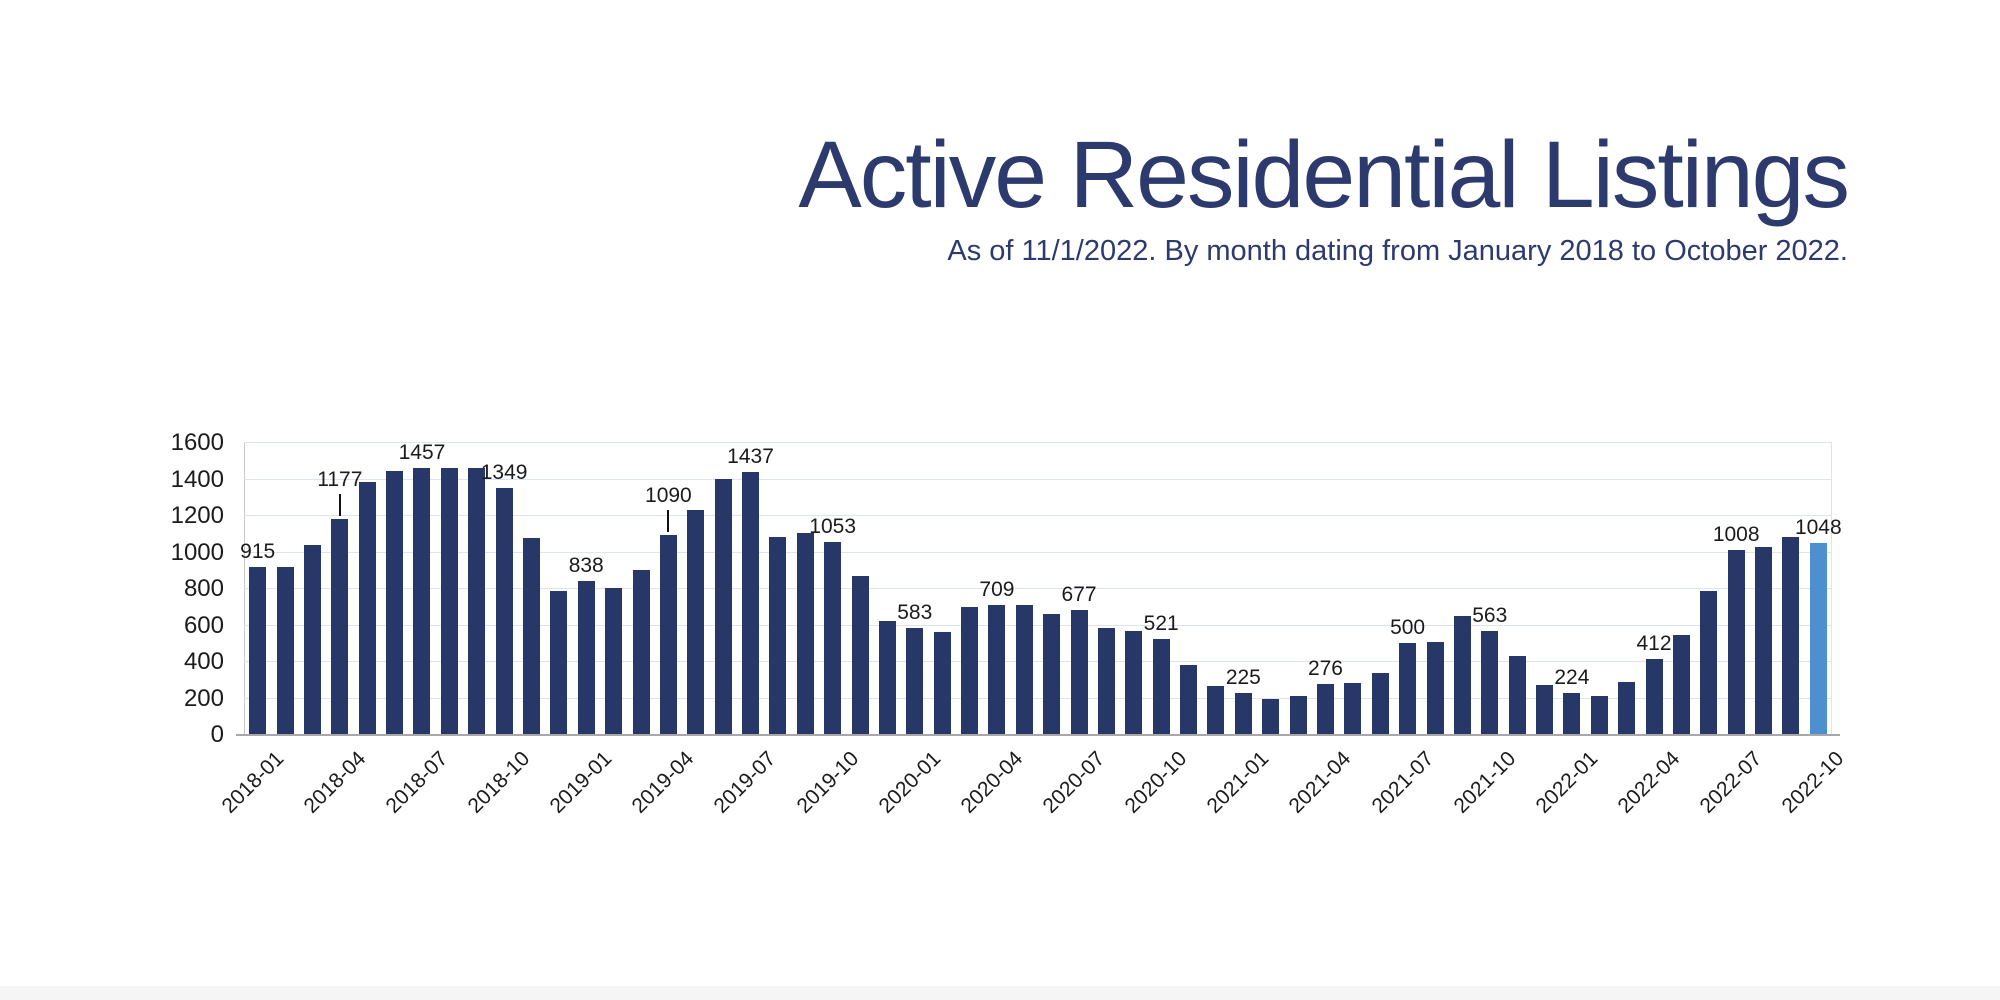 This screenshot has width=2000, height=1000. Describe the element at coordinates (1736, 534) in the screenshot. I see `bar-value-label: 1008` at that location.